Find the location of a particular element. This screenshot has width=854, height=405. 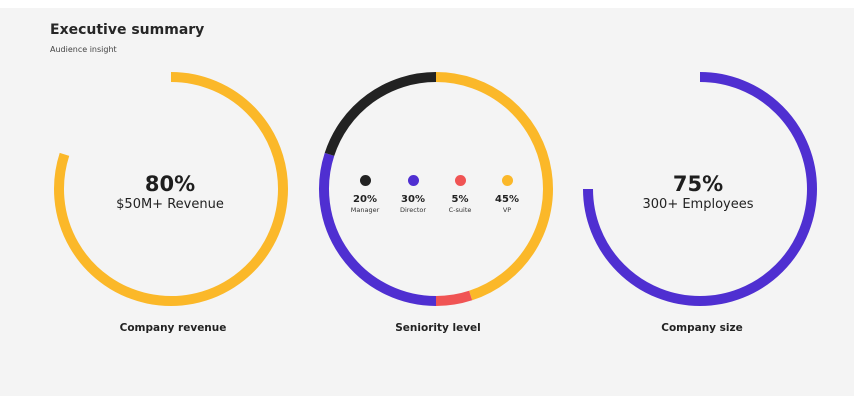

revenue-chart-title: Company revenue is located at coordinates (173, 328).